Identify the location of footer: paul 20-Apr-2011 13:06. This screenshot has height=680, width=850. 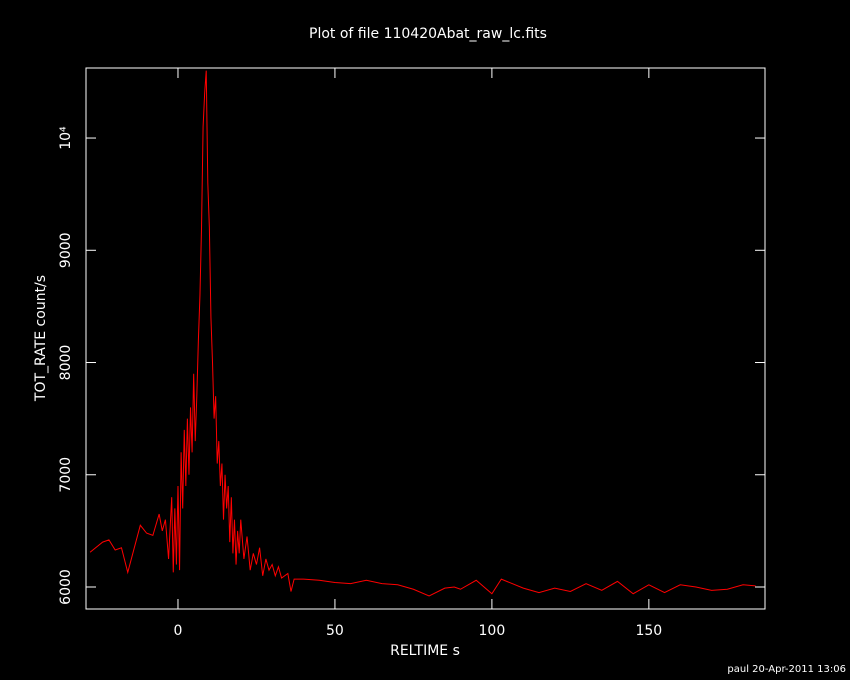
(786, 669).